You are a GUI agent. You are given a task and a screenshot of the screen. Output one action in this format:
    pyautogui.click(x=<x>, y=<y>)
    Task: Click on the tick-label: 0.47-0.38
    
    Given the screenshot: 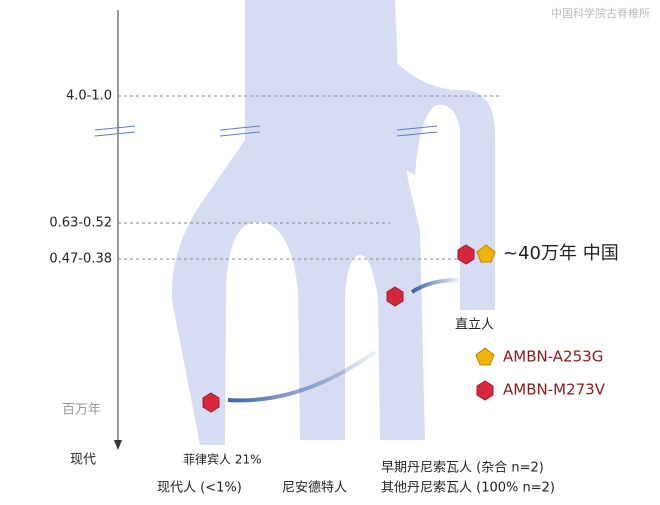 What is the action you would take?
    pyautogui.click(x=80, y=259)
    